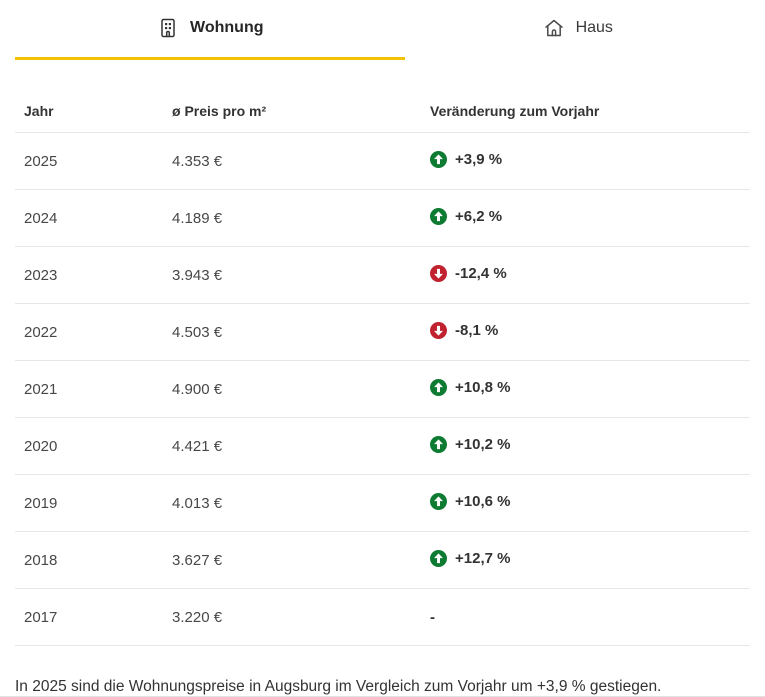 The height and width of the screenshot is (697, 765). What do you see at coordinates (41, 503) in the screenshot?
I see `year-cell: 2019` at bounding box center [41, 503].